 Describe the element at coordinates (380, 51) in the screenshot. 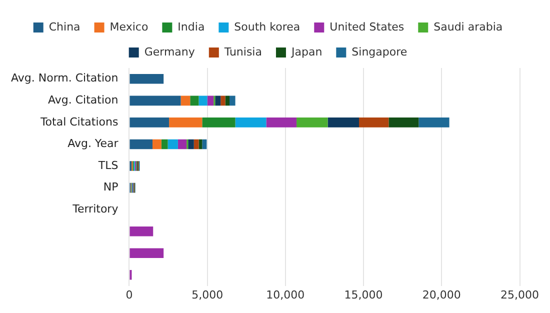

I see `legend-label: Singapore` at that location.